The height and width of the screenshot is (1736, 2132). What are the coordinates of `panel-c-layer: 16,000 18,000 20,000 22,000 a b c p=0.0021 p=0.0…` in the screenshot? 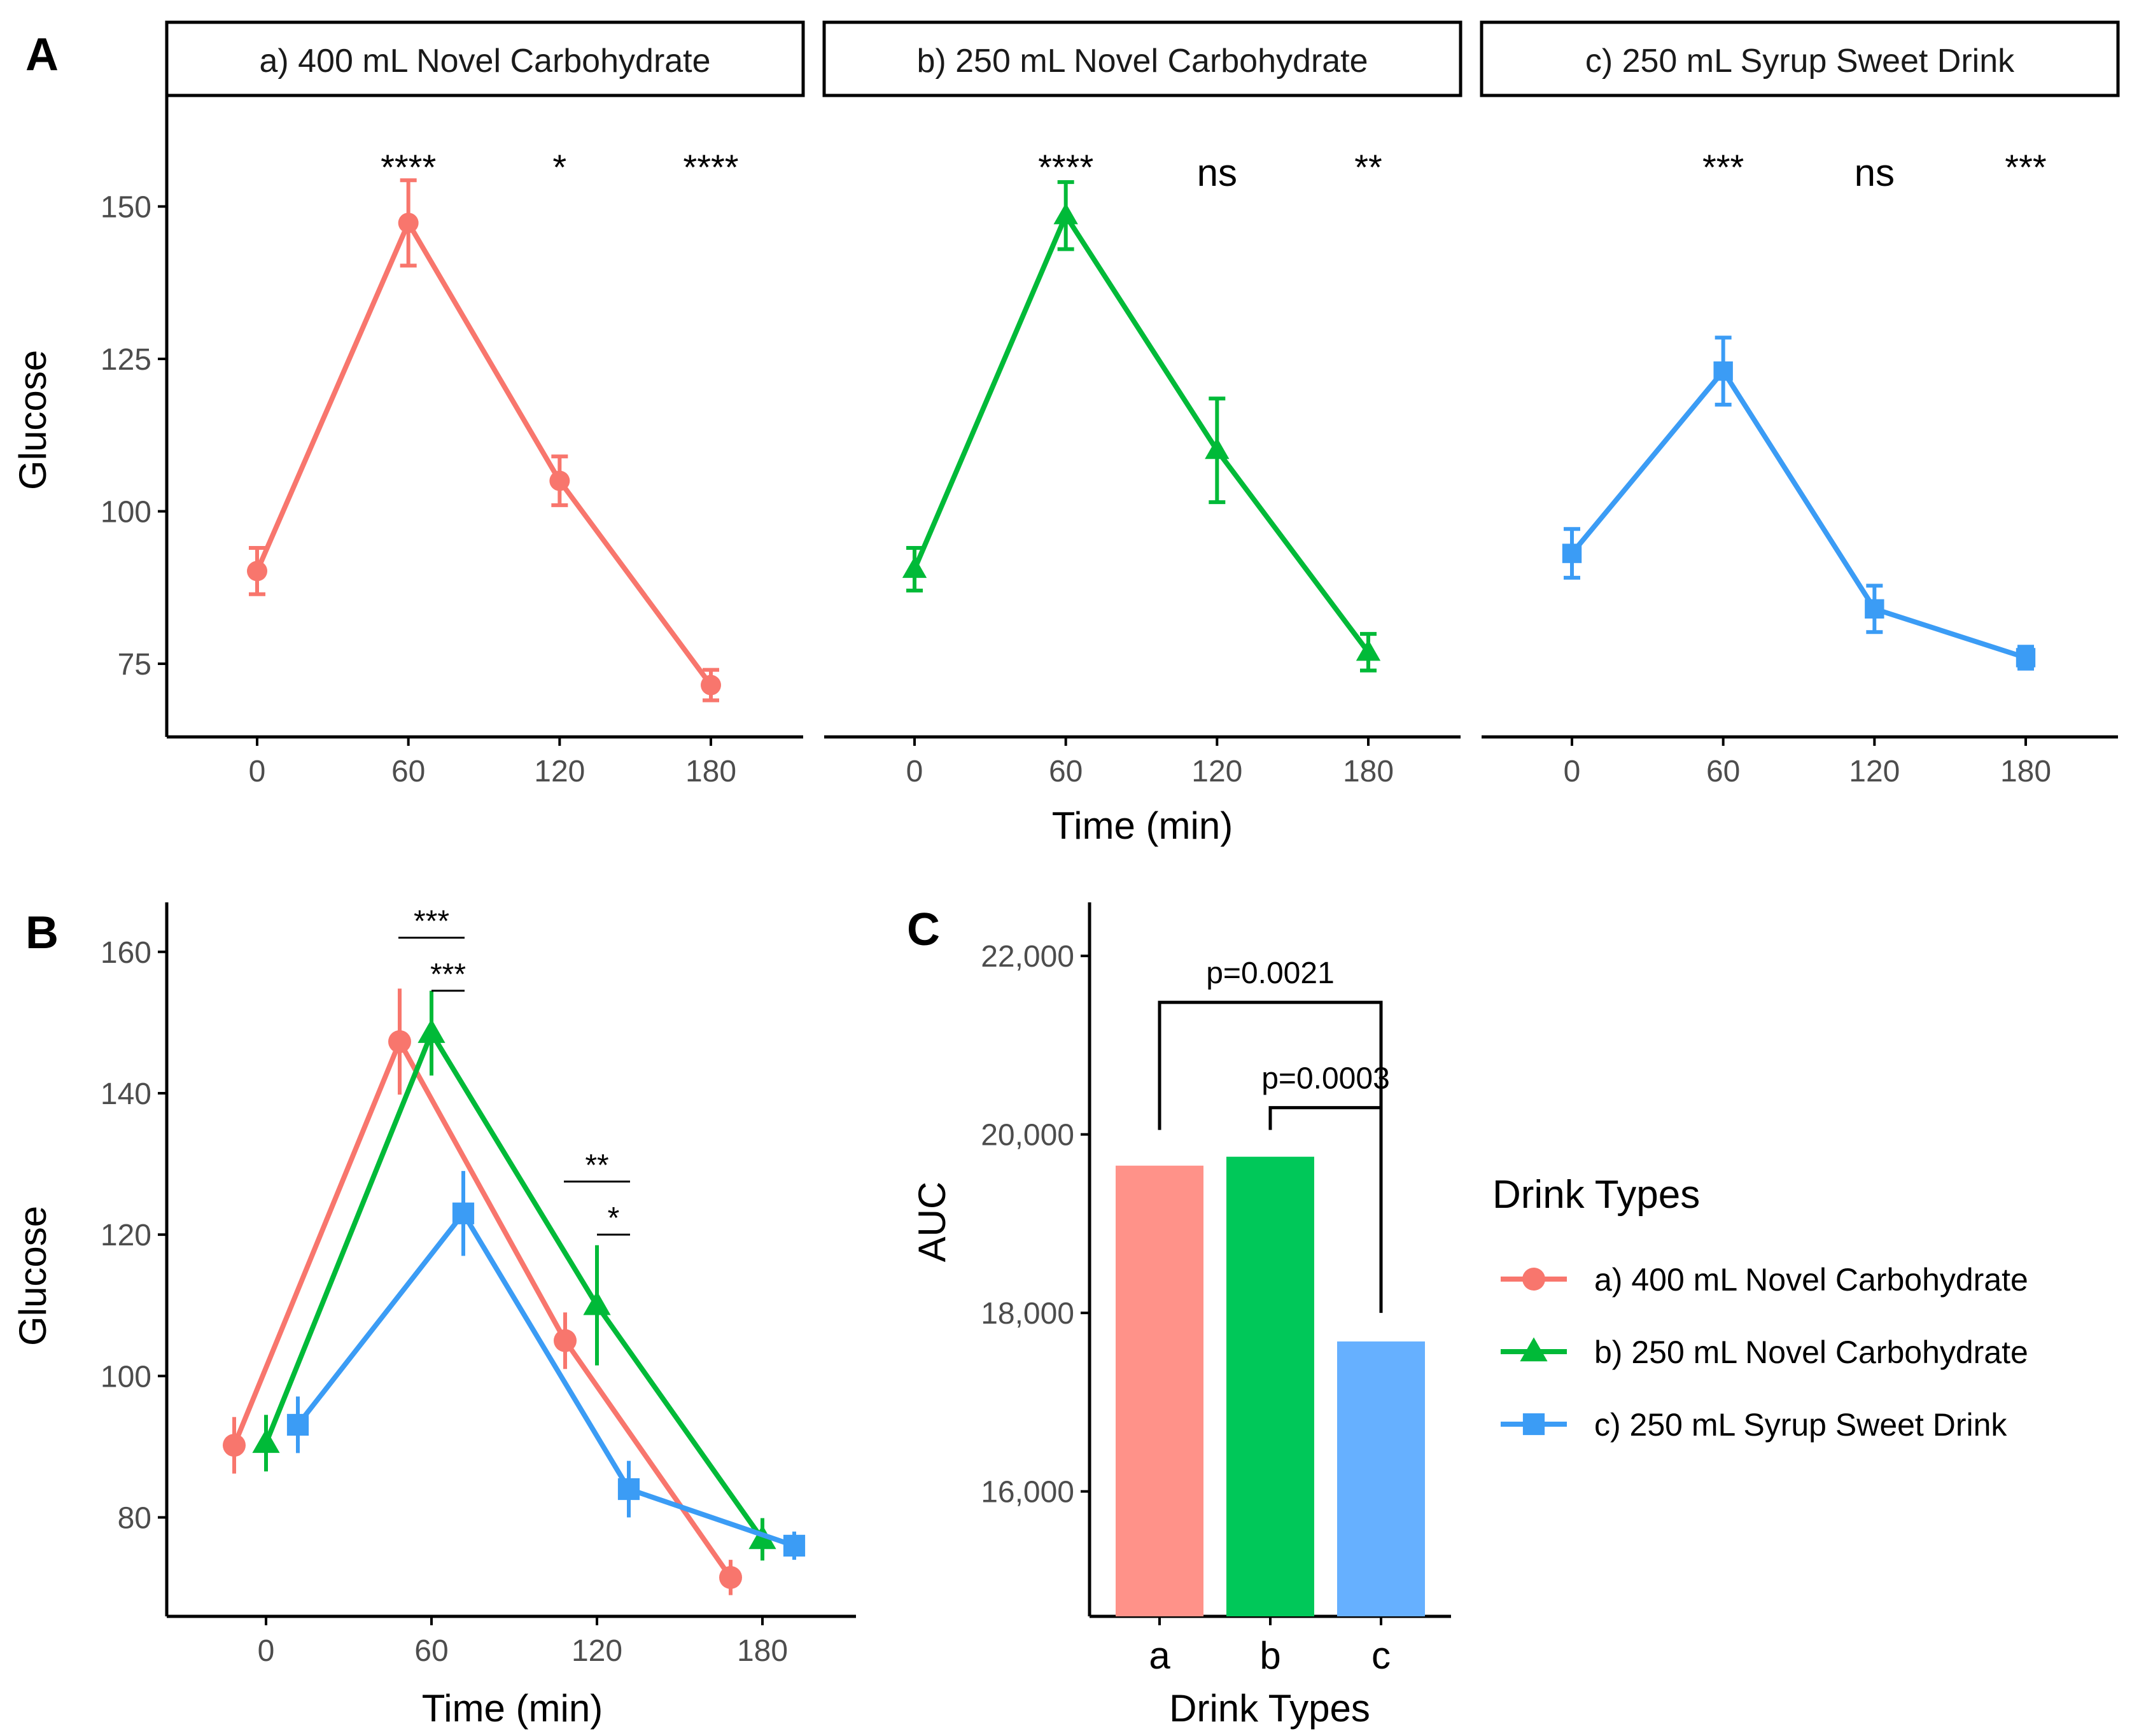 It's located at (1216, 1289).